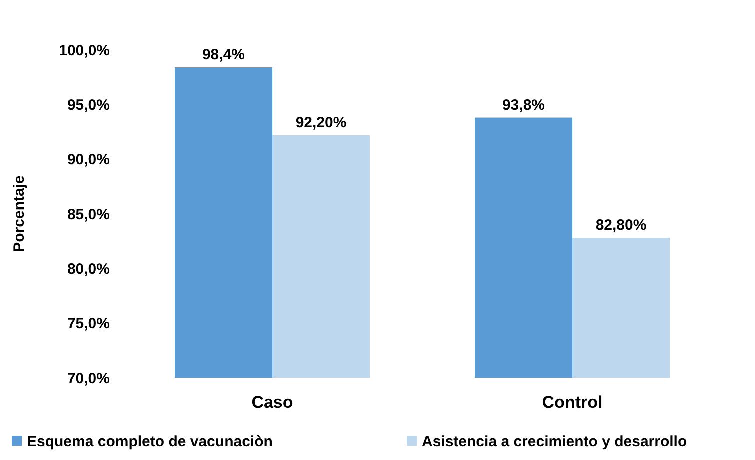 This screenshot has width=755, height=460. I want to click on legend-label: Asistencia a crecimiento y desarrollo, so click(555, 441).